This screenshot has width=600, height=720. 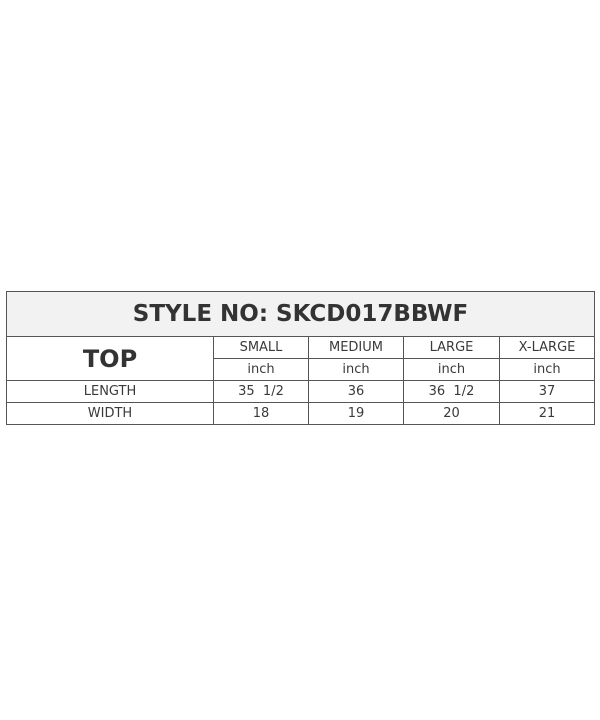 I want to click on category-label: TOP, so click(x=110, y=358).